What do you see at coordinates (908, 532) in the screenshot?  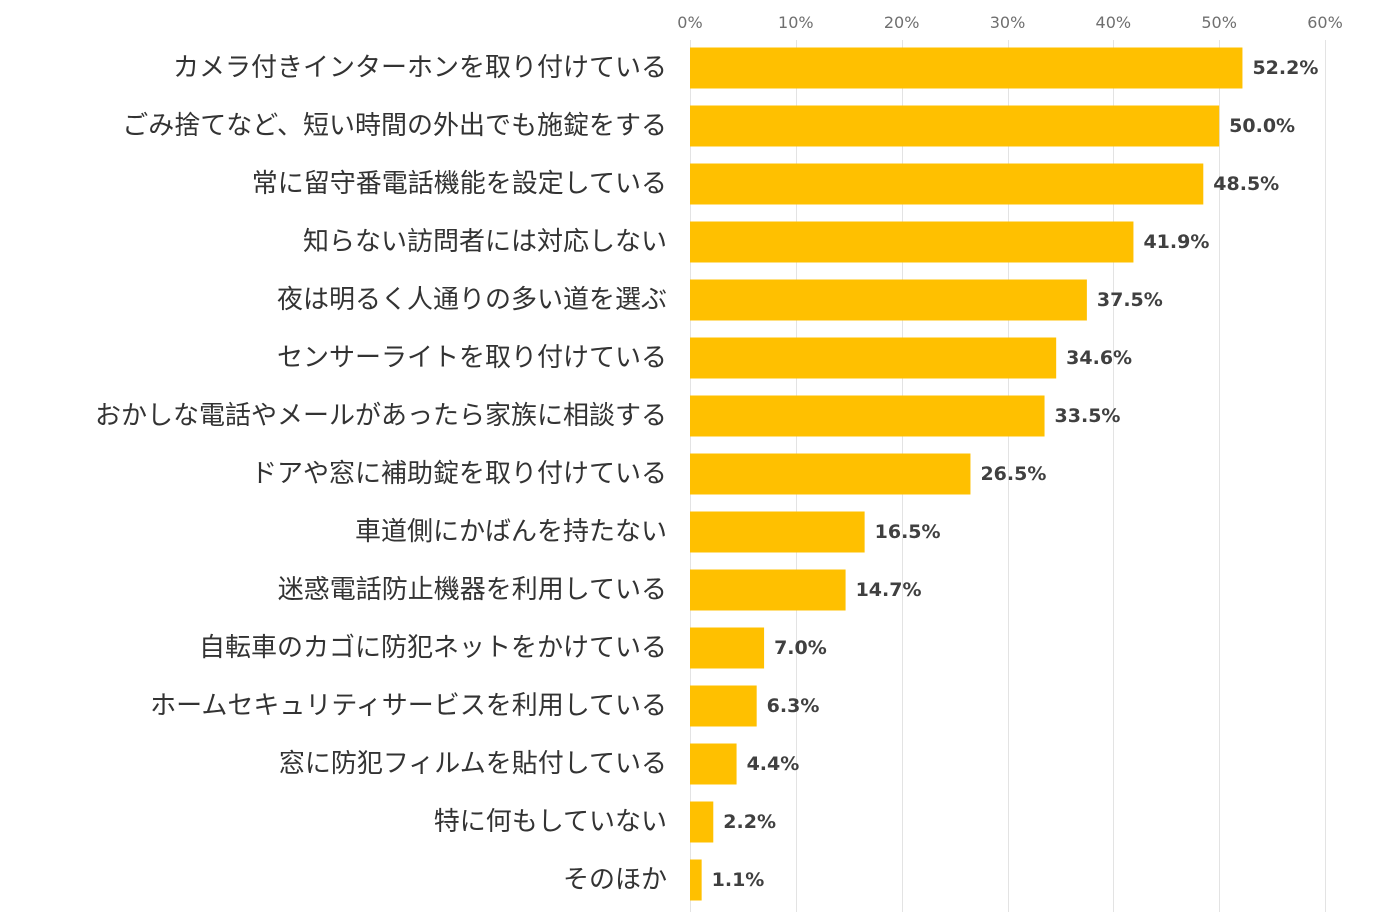 I see `value-label: 16.5%` at bounding box center [908, 532].